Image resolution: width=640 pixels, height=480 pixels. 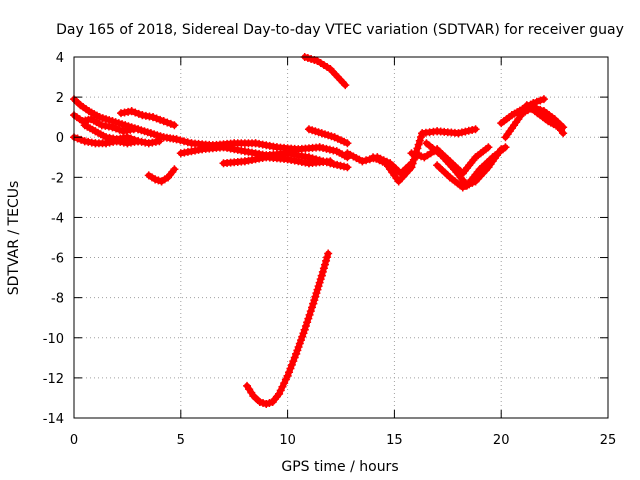 I want to click on series-track-e, so click(x=147, y=118).